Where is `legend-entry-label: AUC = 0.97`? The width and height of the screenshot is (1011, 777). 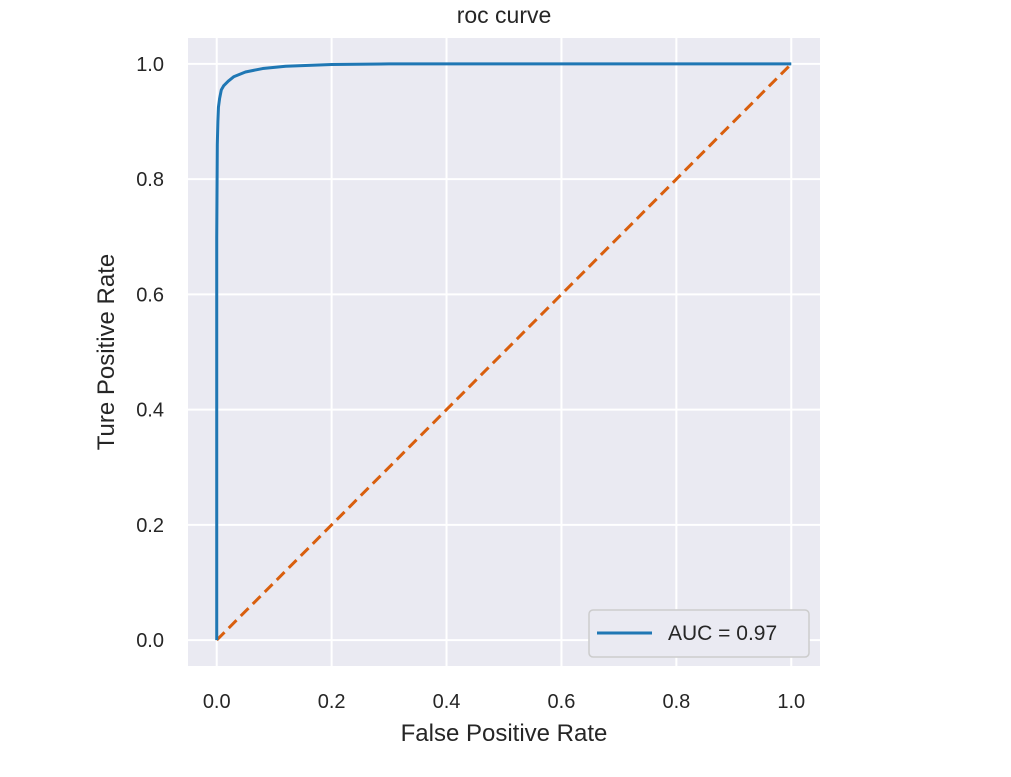 legend-entry-label: AUC = 0.97 is located at coordinates (722, 633).